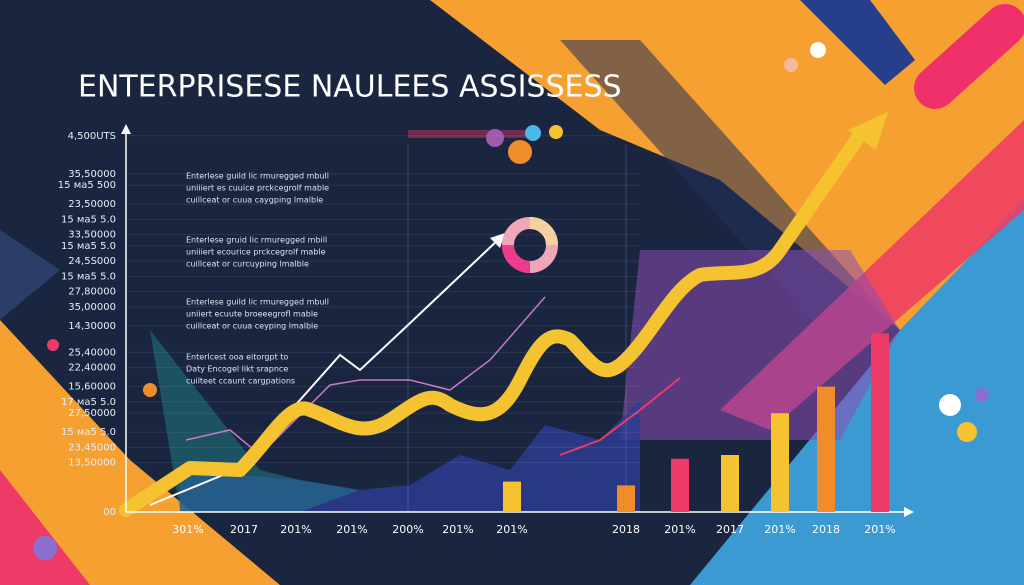  I want to click on y-tick-label: 15 ма5 500, so click(87, 185).